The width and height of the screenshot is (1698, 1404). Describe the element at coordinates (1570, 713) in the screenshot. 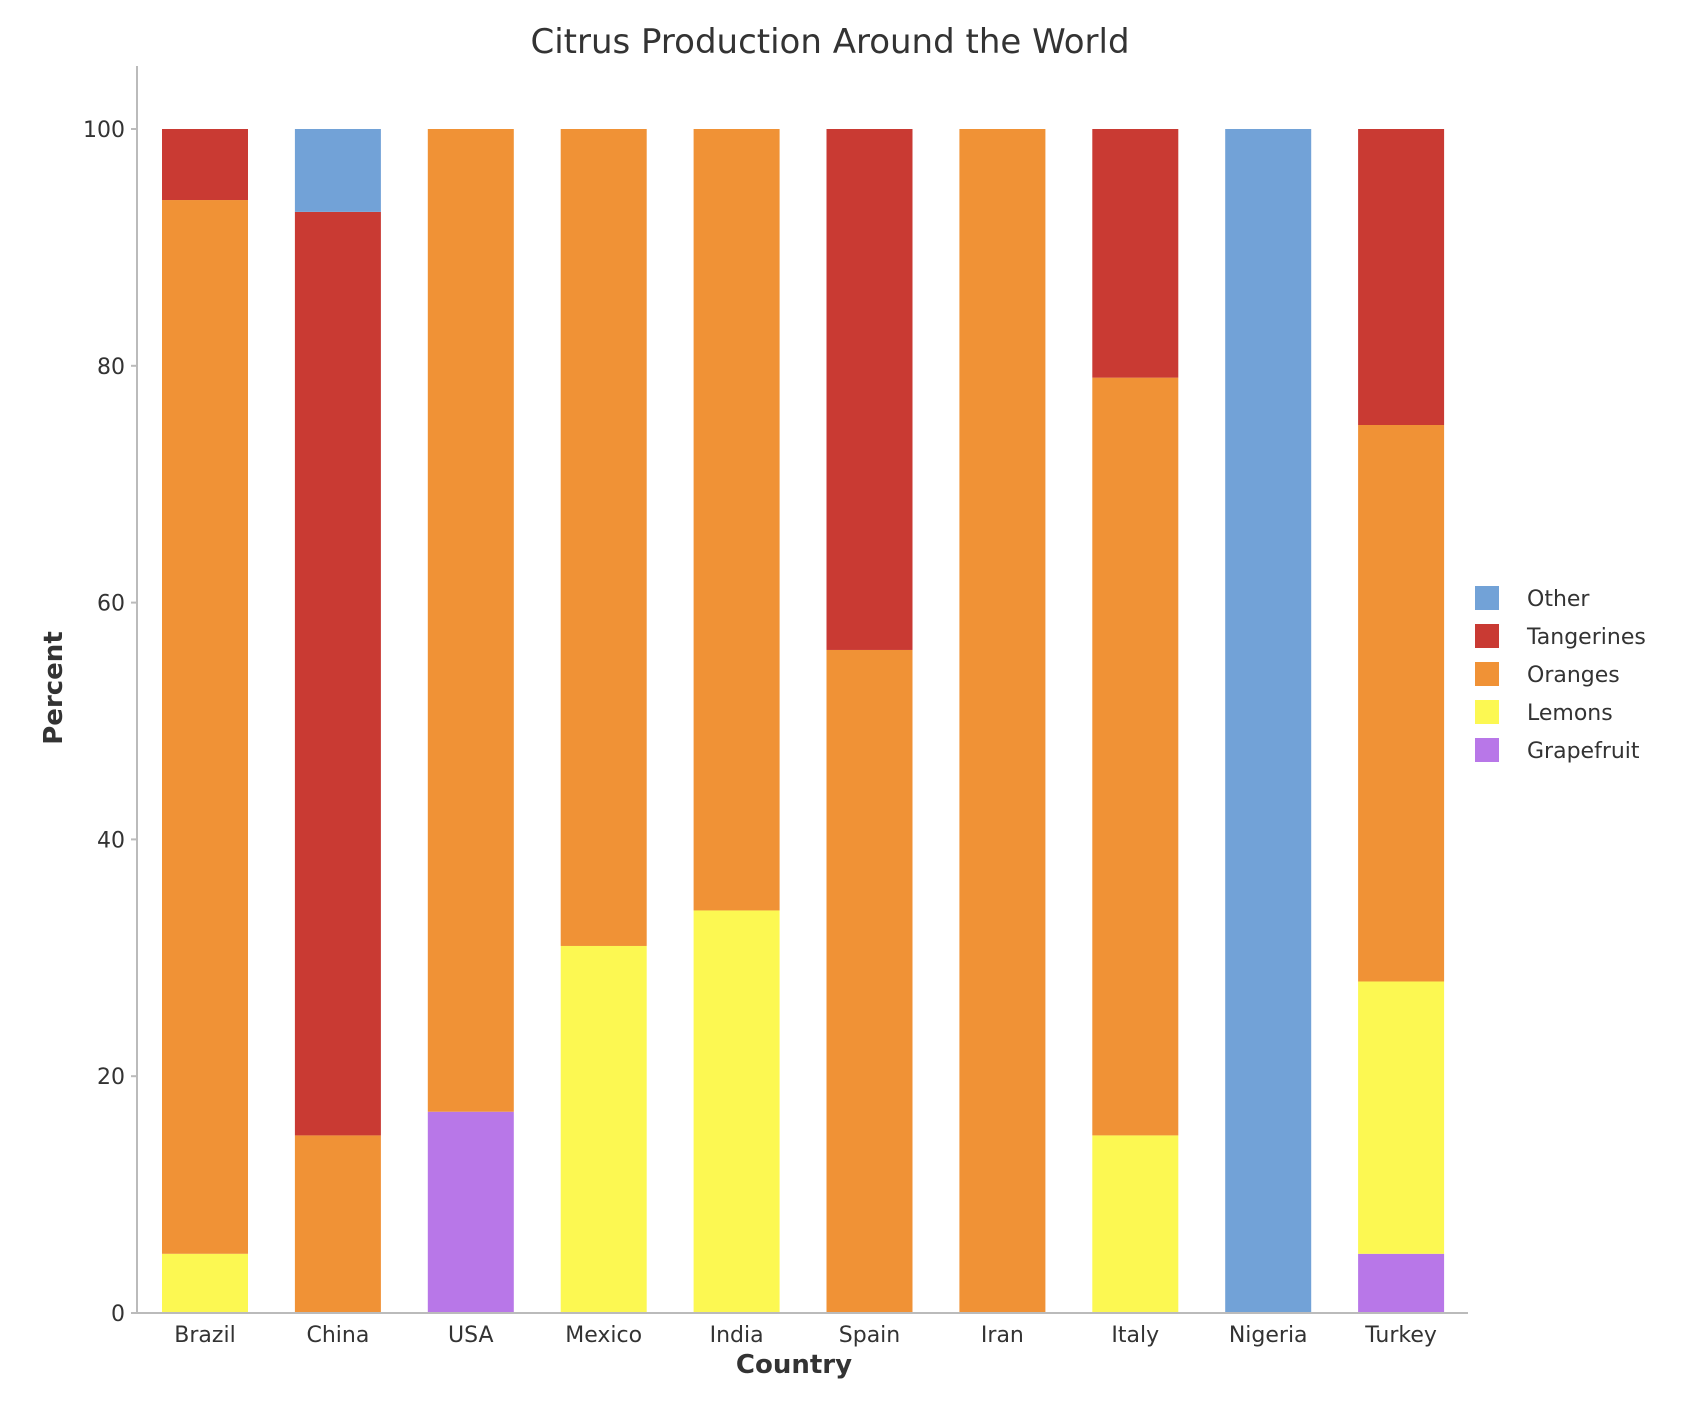

I see `legend-label-lemons: Lemons` at that location.